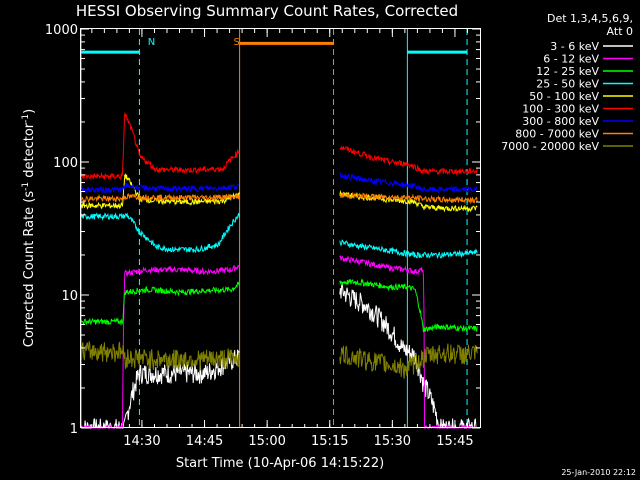  What do you see at coordinates (279, 183) in the screenshot?
I see `series-300-800-kev` at bounding box center [279, 183].